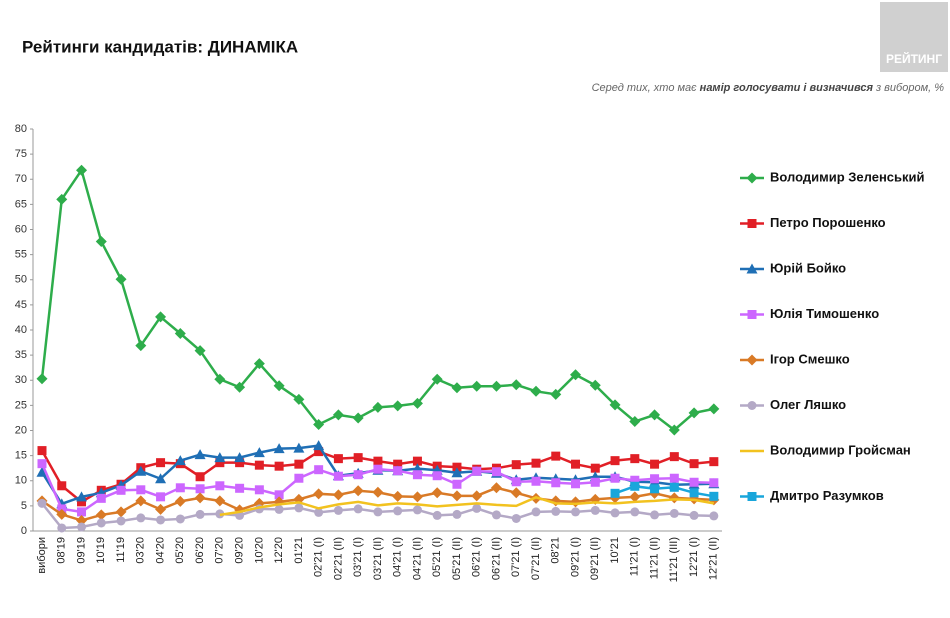  What do you see at coordinates (694, 557) in the screenshot?
I see `x-tick-label: 12'21 (I)` at bounding box center [694, 557].